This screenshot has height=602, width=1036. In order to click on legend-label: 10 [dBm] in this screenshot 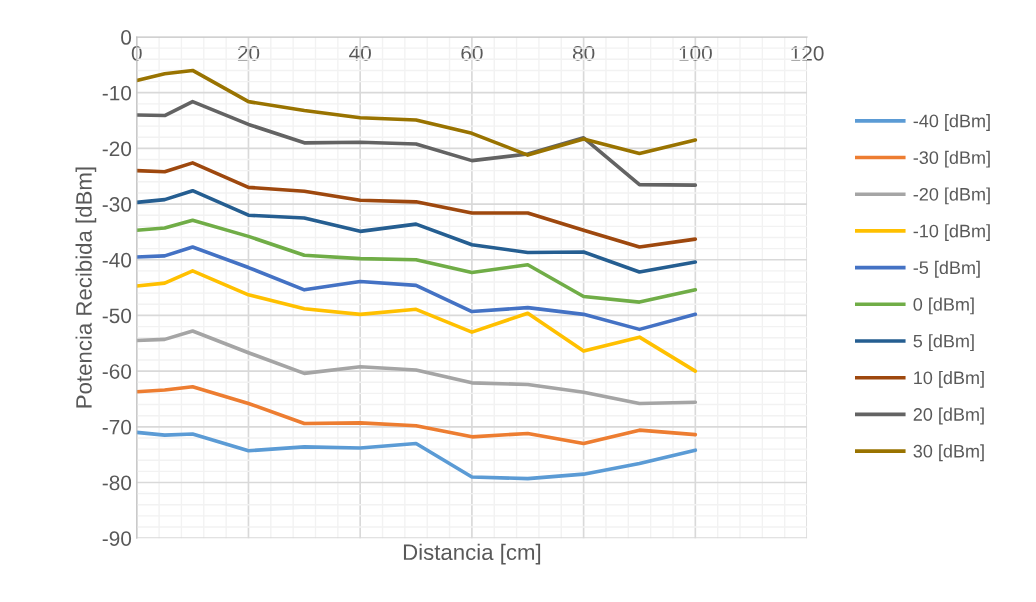, I will do `click(949, 379)`.